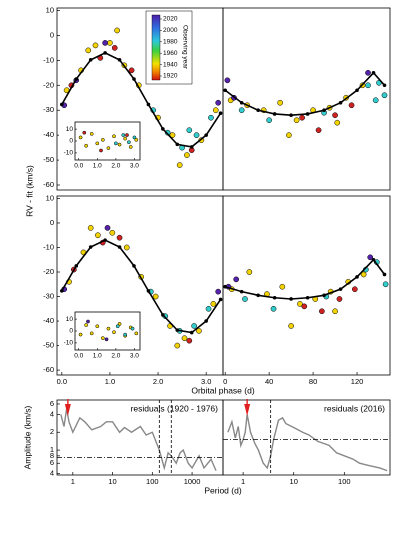  What do you see at coordinates (152, 481) in the screenshot?
I see `x-tick-label: 100` at bounding box center [152, 481].